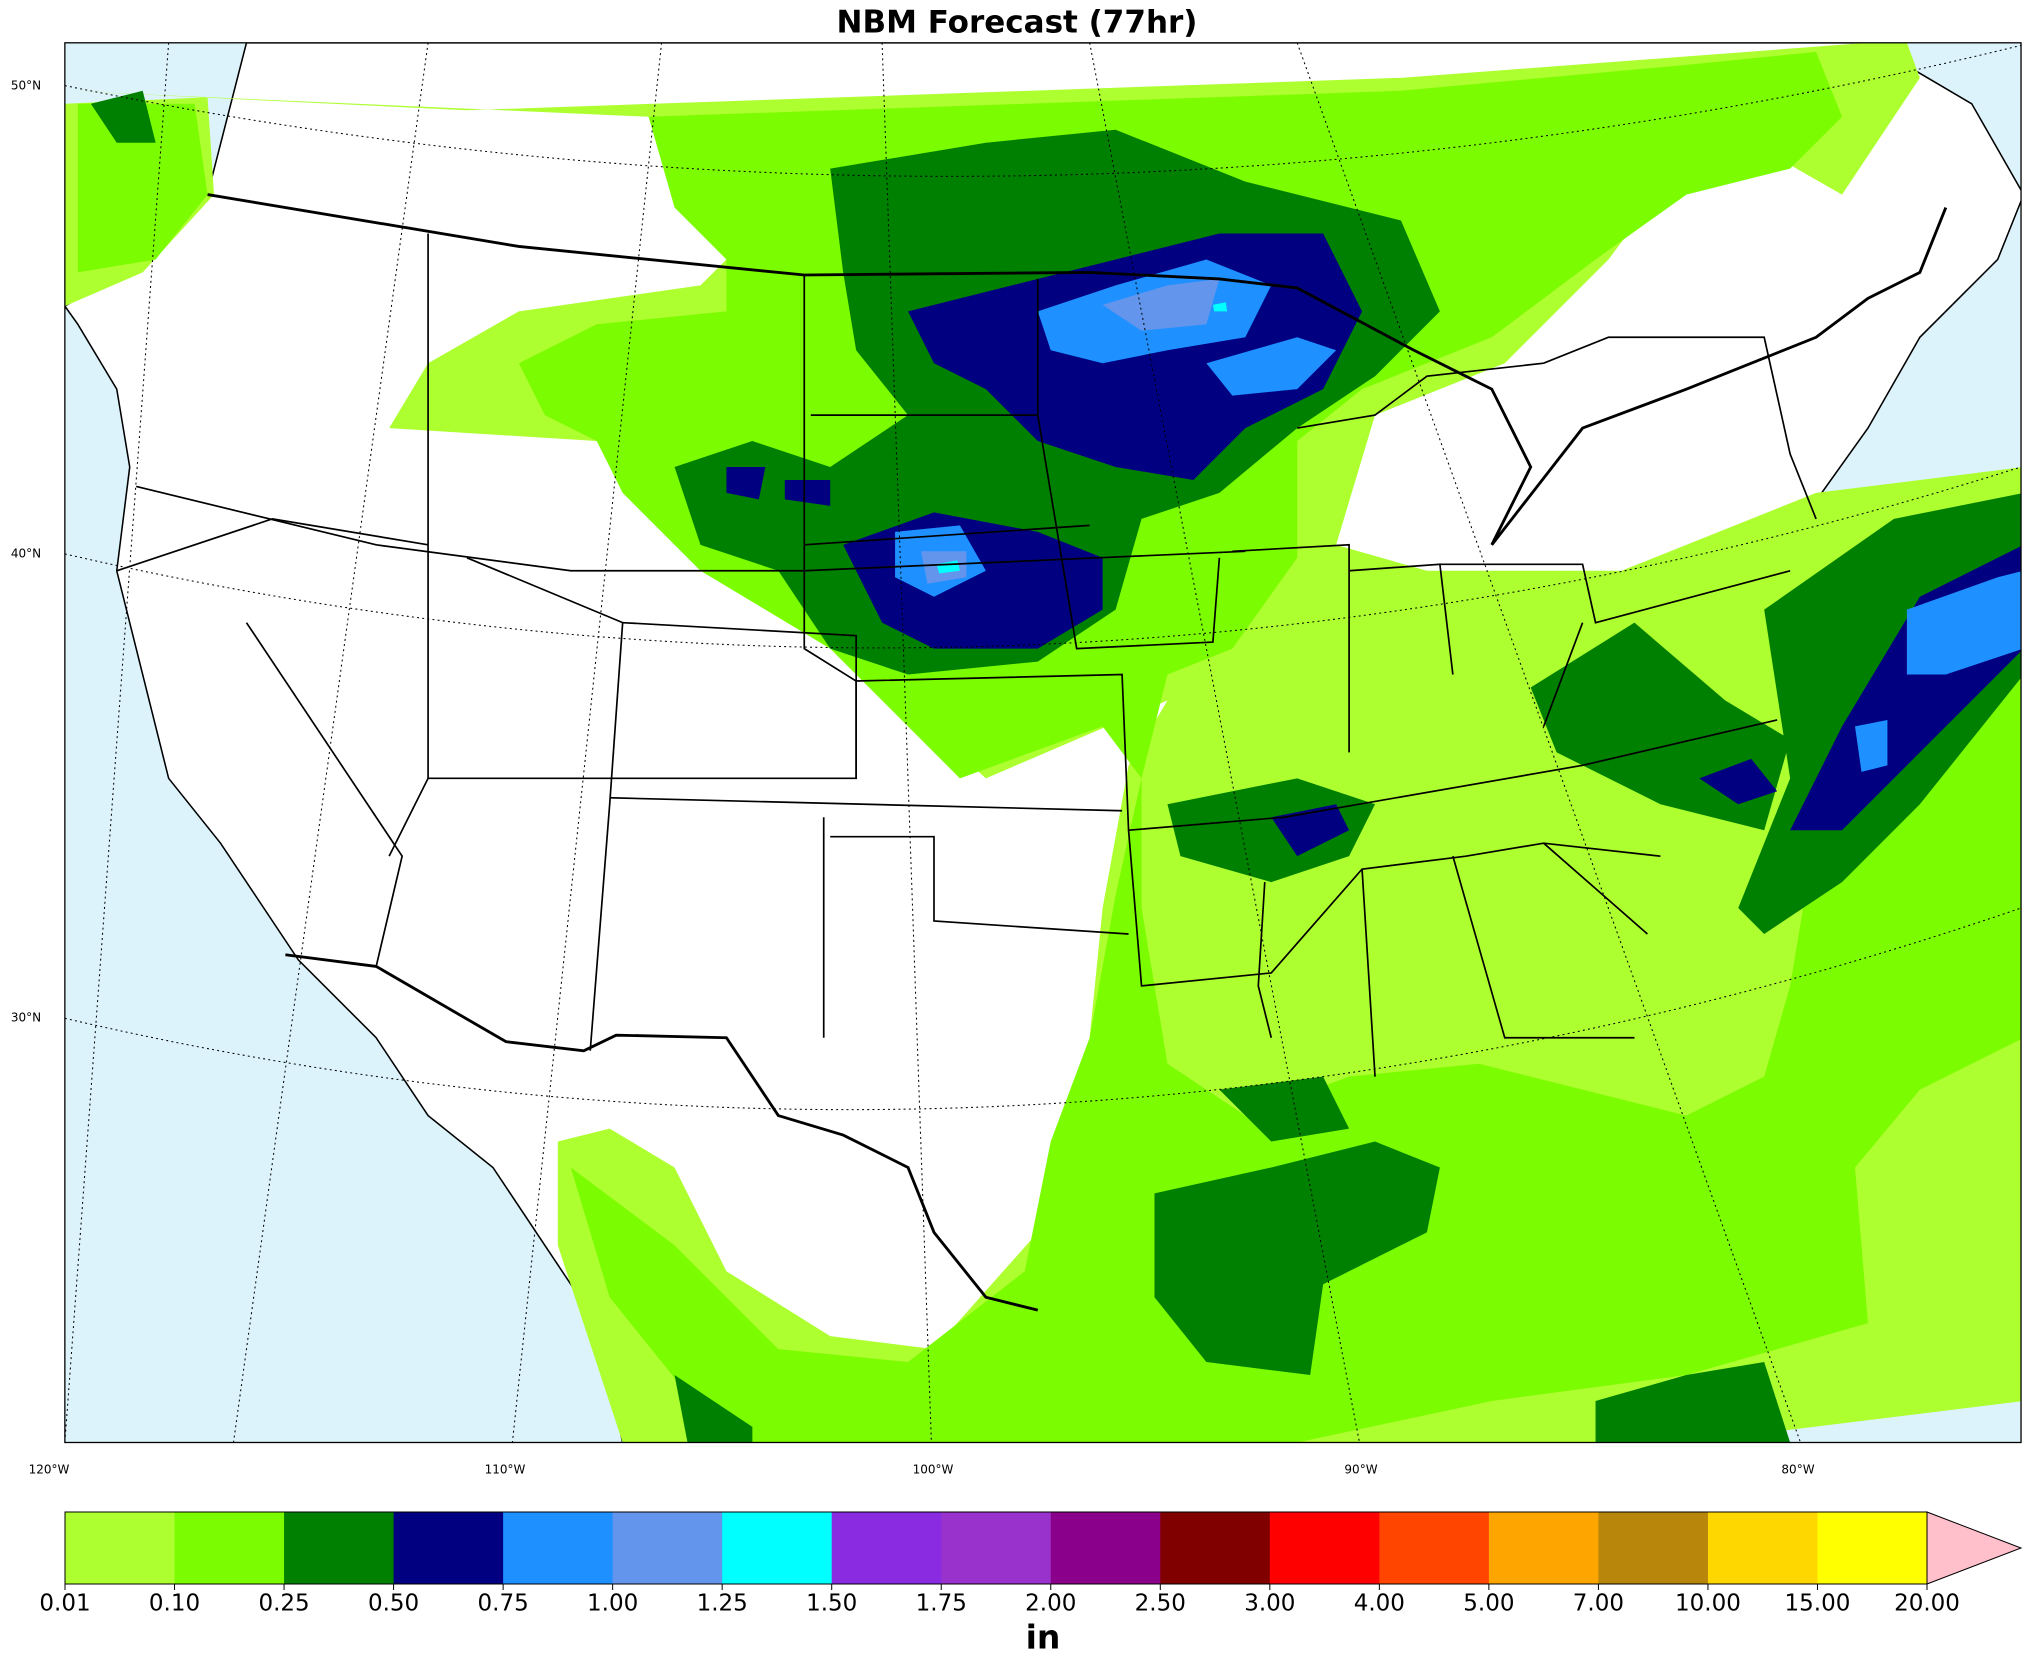  Describe the element at coordinates (612, 1604) in the screenshot. I see `colorbar-label: 1.00` at that location.